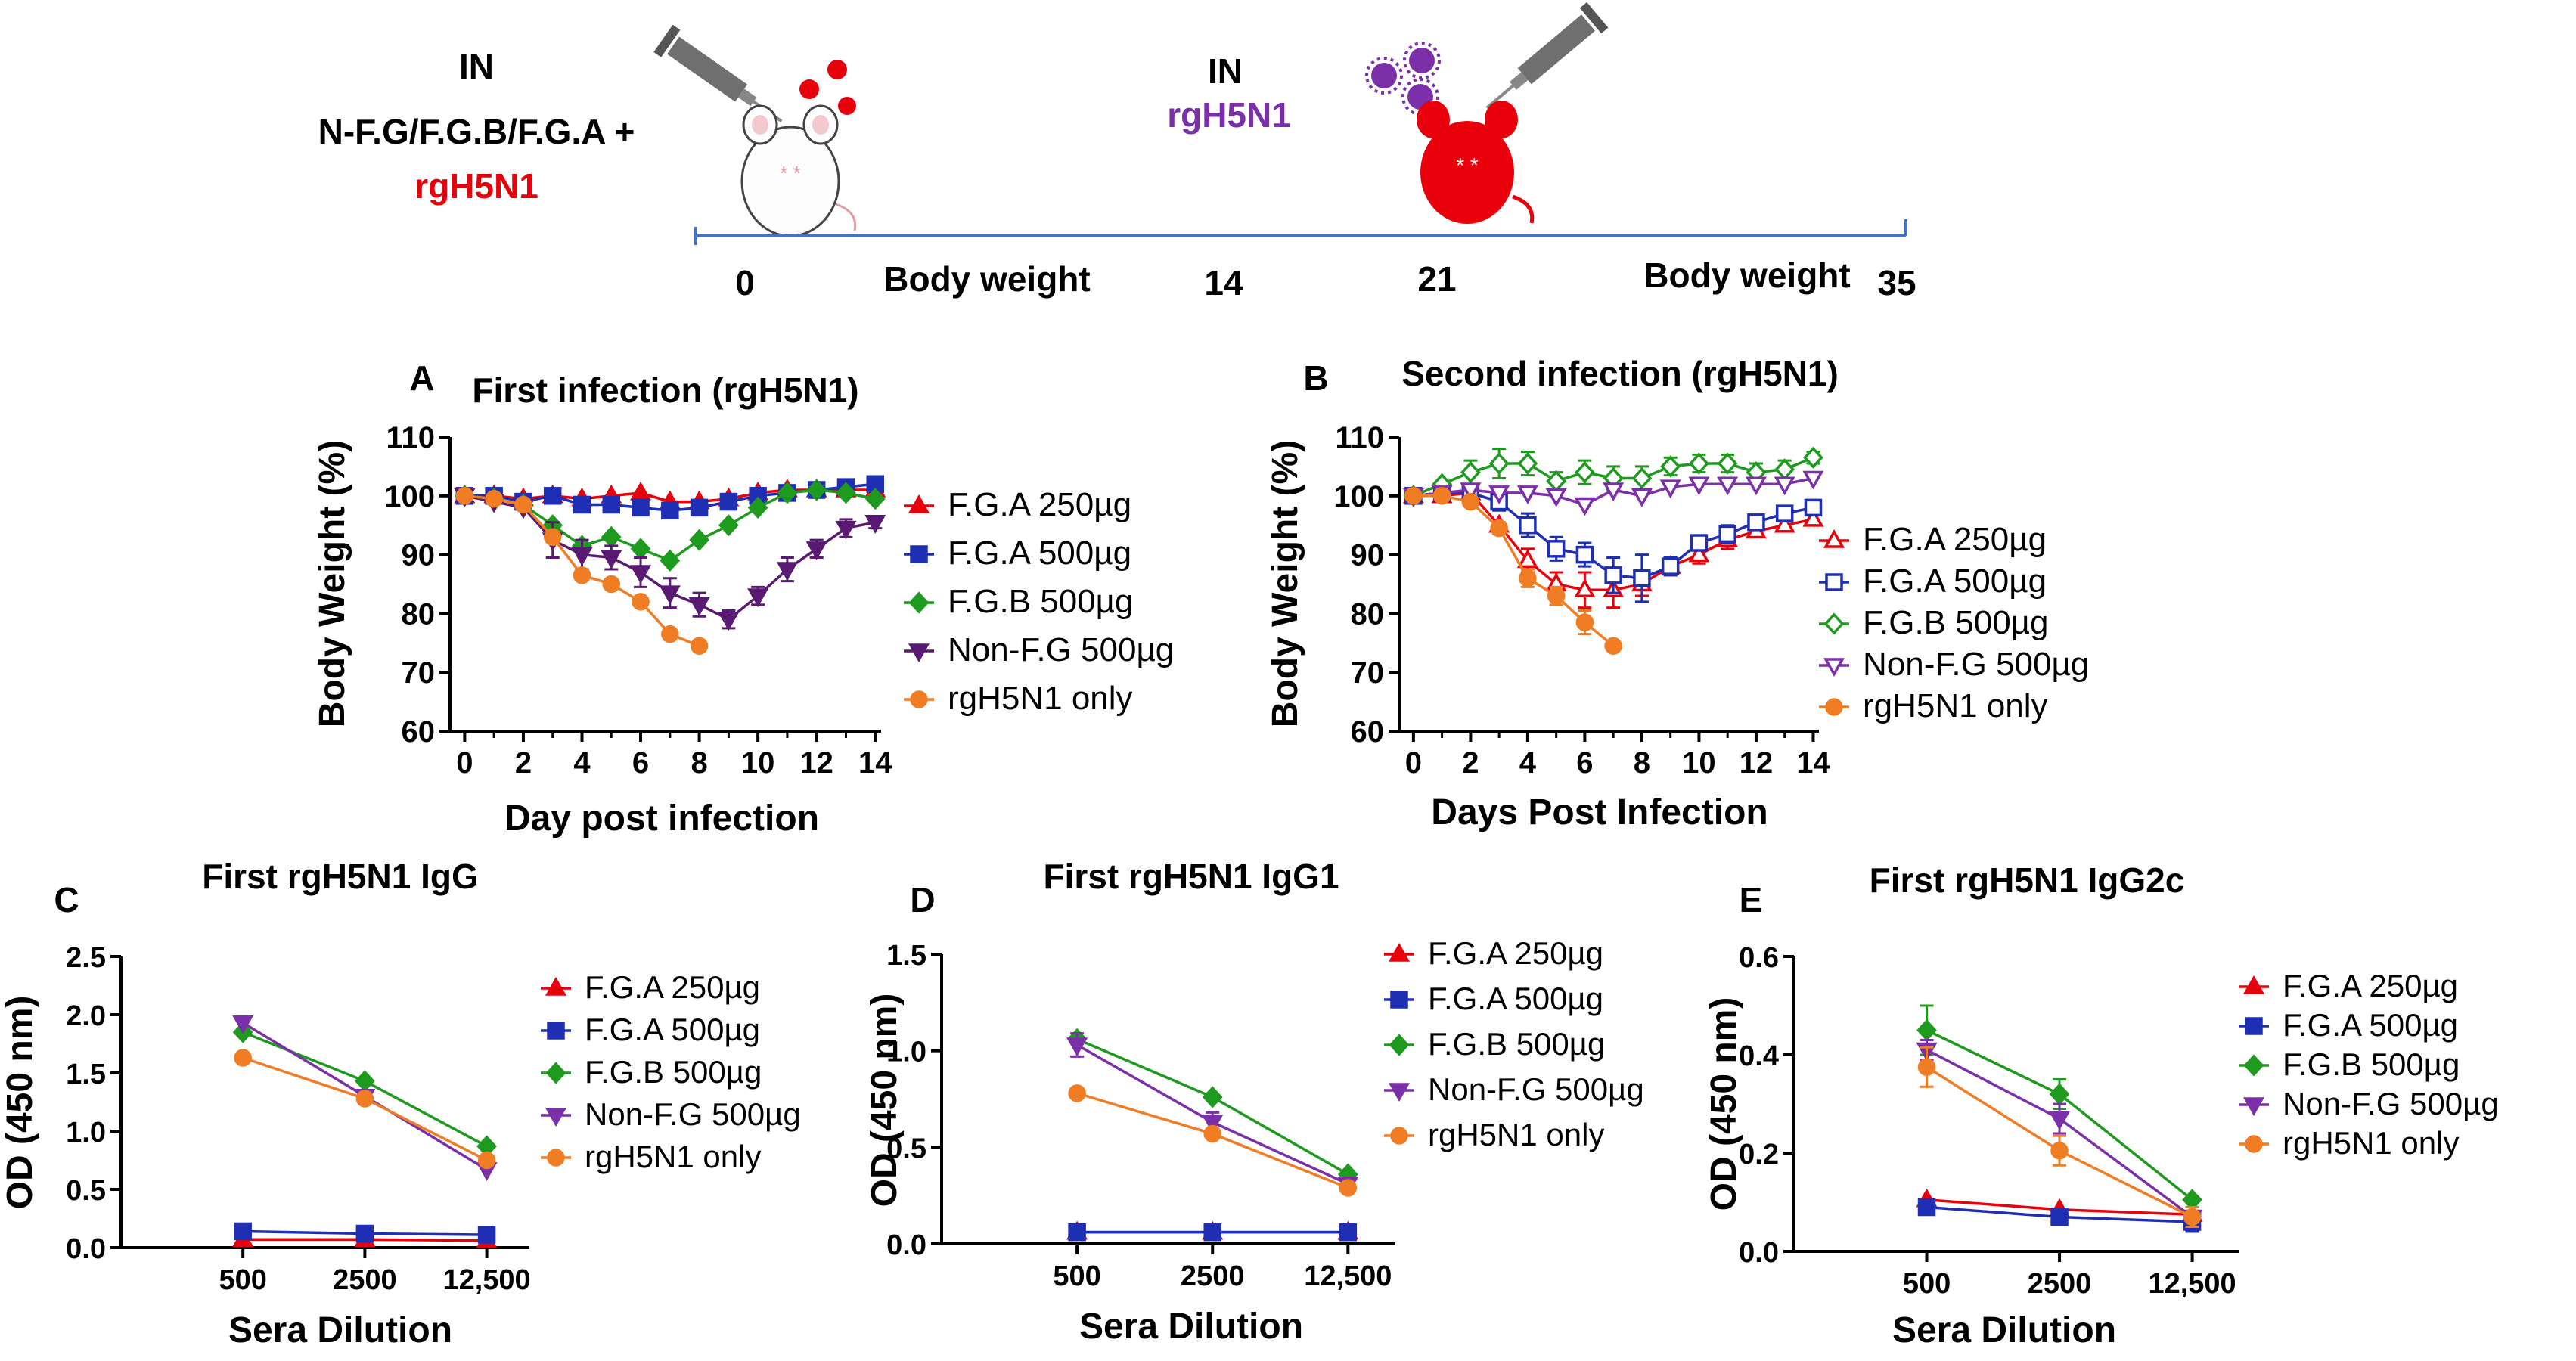 The width and height of the screenshot is (2576, 1361). What do you see at coordinates (1757, 763) in the screenshot?
I see `x-tick-label: 12` at bounding box center [1757, 763].